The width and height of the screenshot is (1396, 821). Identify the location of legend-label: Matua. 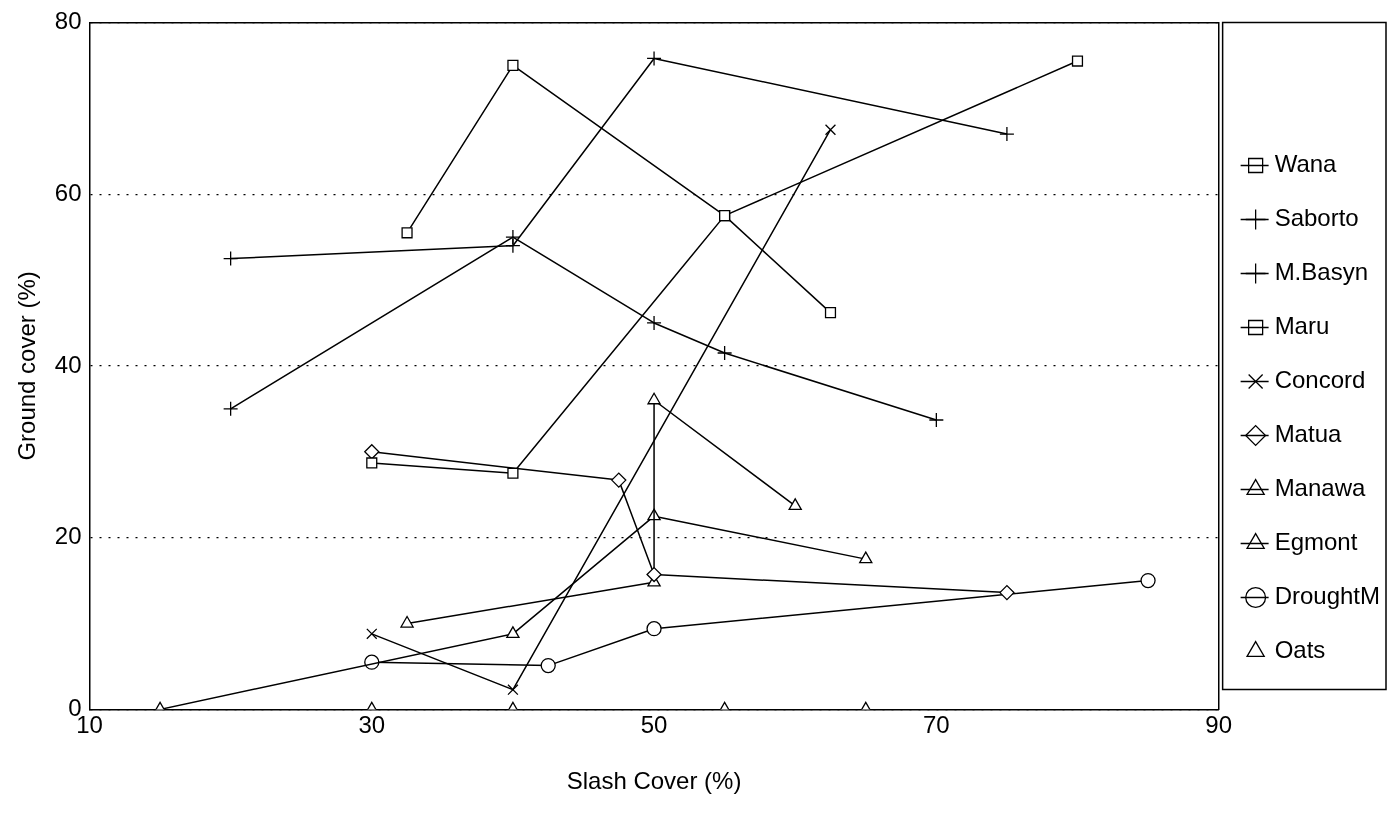
(1308, 434).